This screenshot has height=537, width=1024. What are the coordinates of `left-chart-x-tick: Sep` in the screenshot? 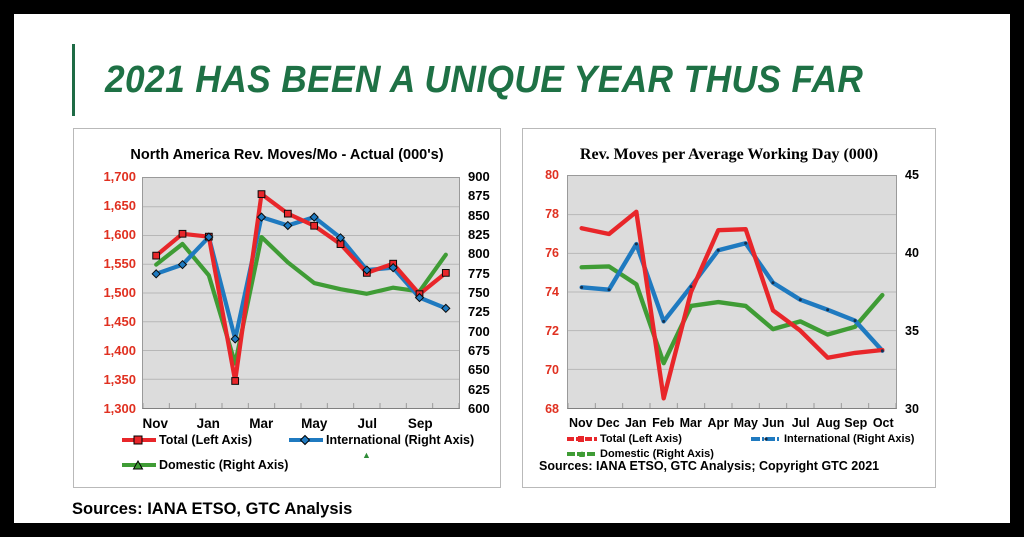 It's located at (420, 423).